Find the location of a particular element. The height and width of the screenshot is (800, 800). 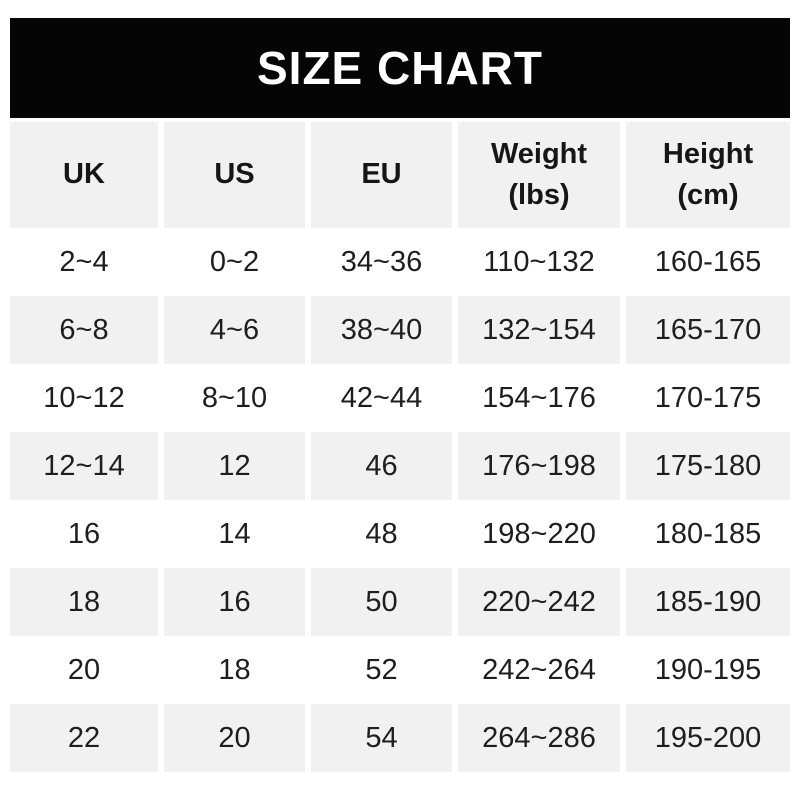

table-cell-us: 12 is located at coordinates (234, 466).